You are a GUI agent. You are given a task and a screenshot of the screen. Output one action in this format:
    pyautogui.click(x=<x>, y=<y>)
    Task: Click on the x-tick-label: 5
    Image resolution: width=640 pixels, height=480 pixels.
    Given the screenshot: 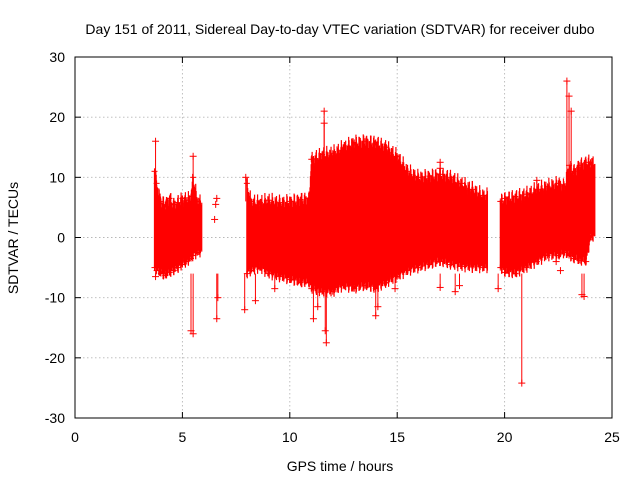 What is the action you would take?
    pyautogui.click(x=183, y=437)
    